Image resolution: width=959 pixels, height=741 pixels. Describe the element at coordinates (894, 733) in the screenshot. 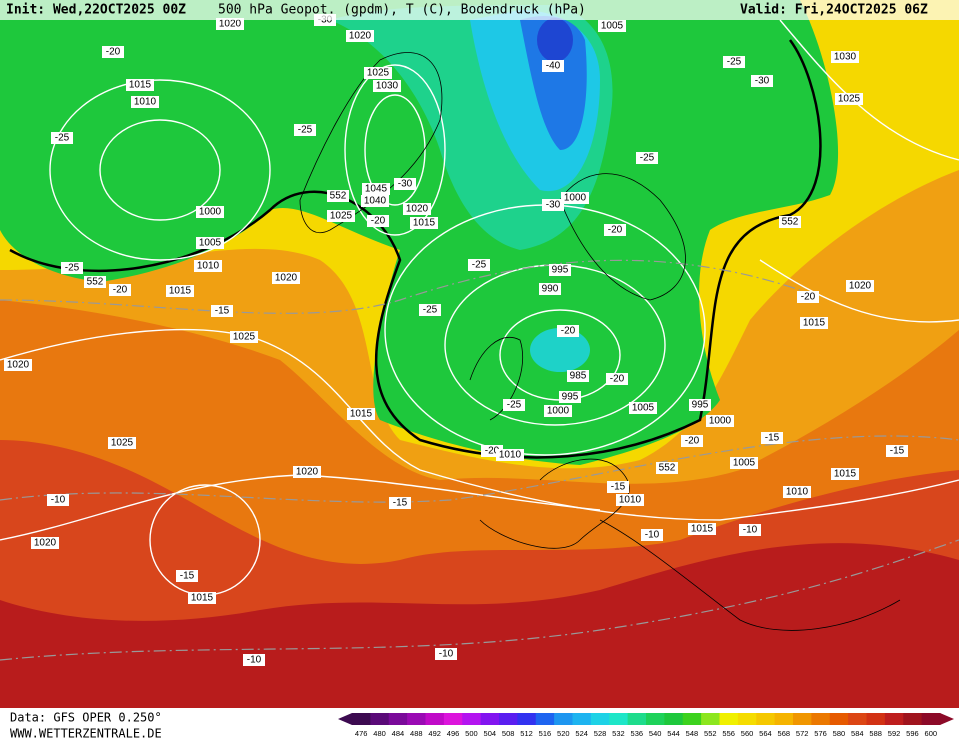

I see `colorbar-label: 592` at that location.